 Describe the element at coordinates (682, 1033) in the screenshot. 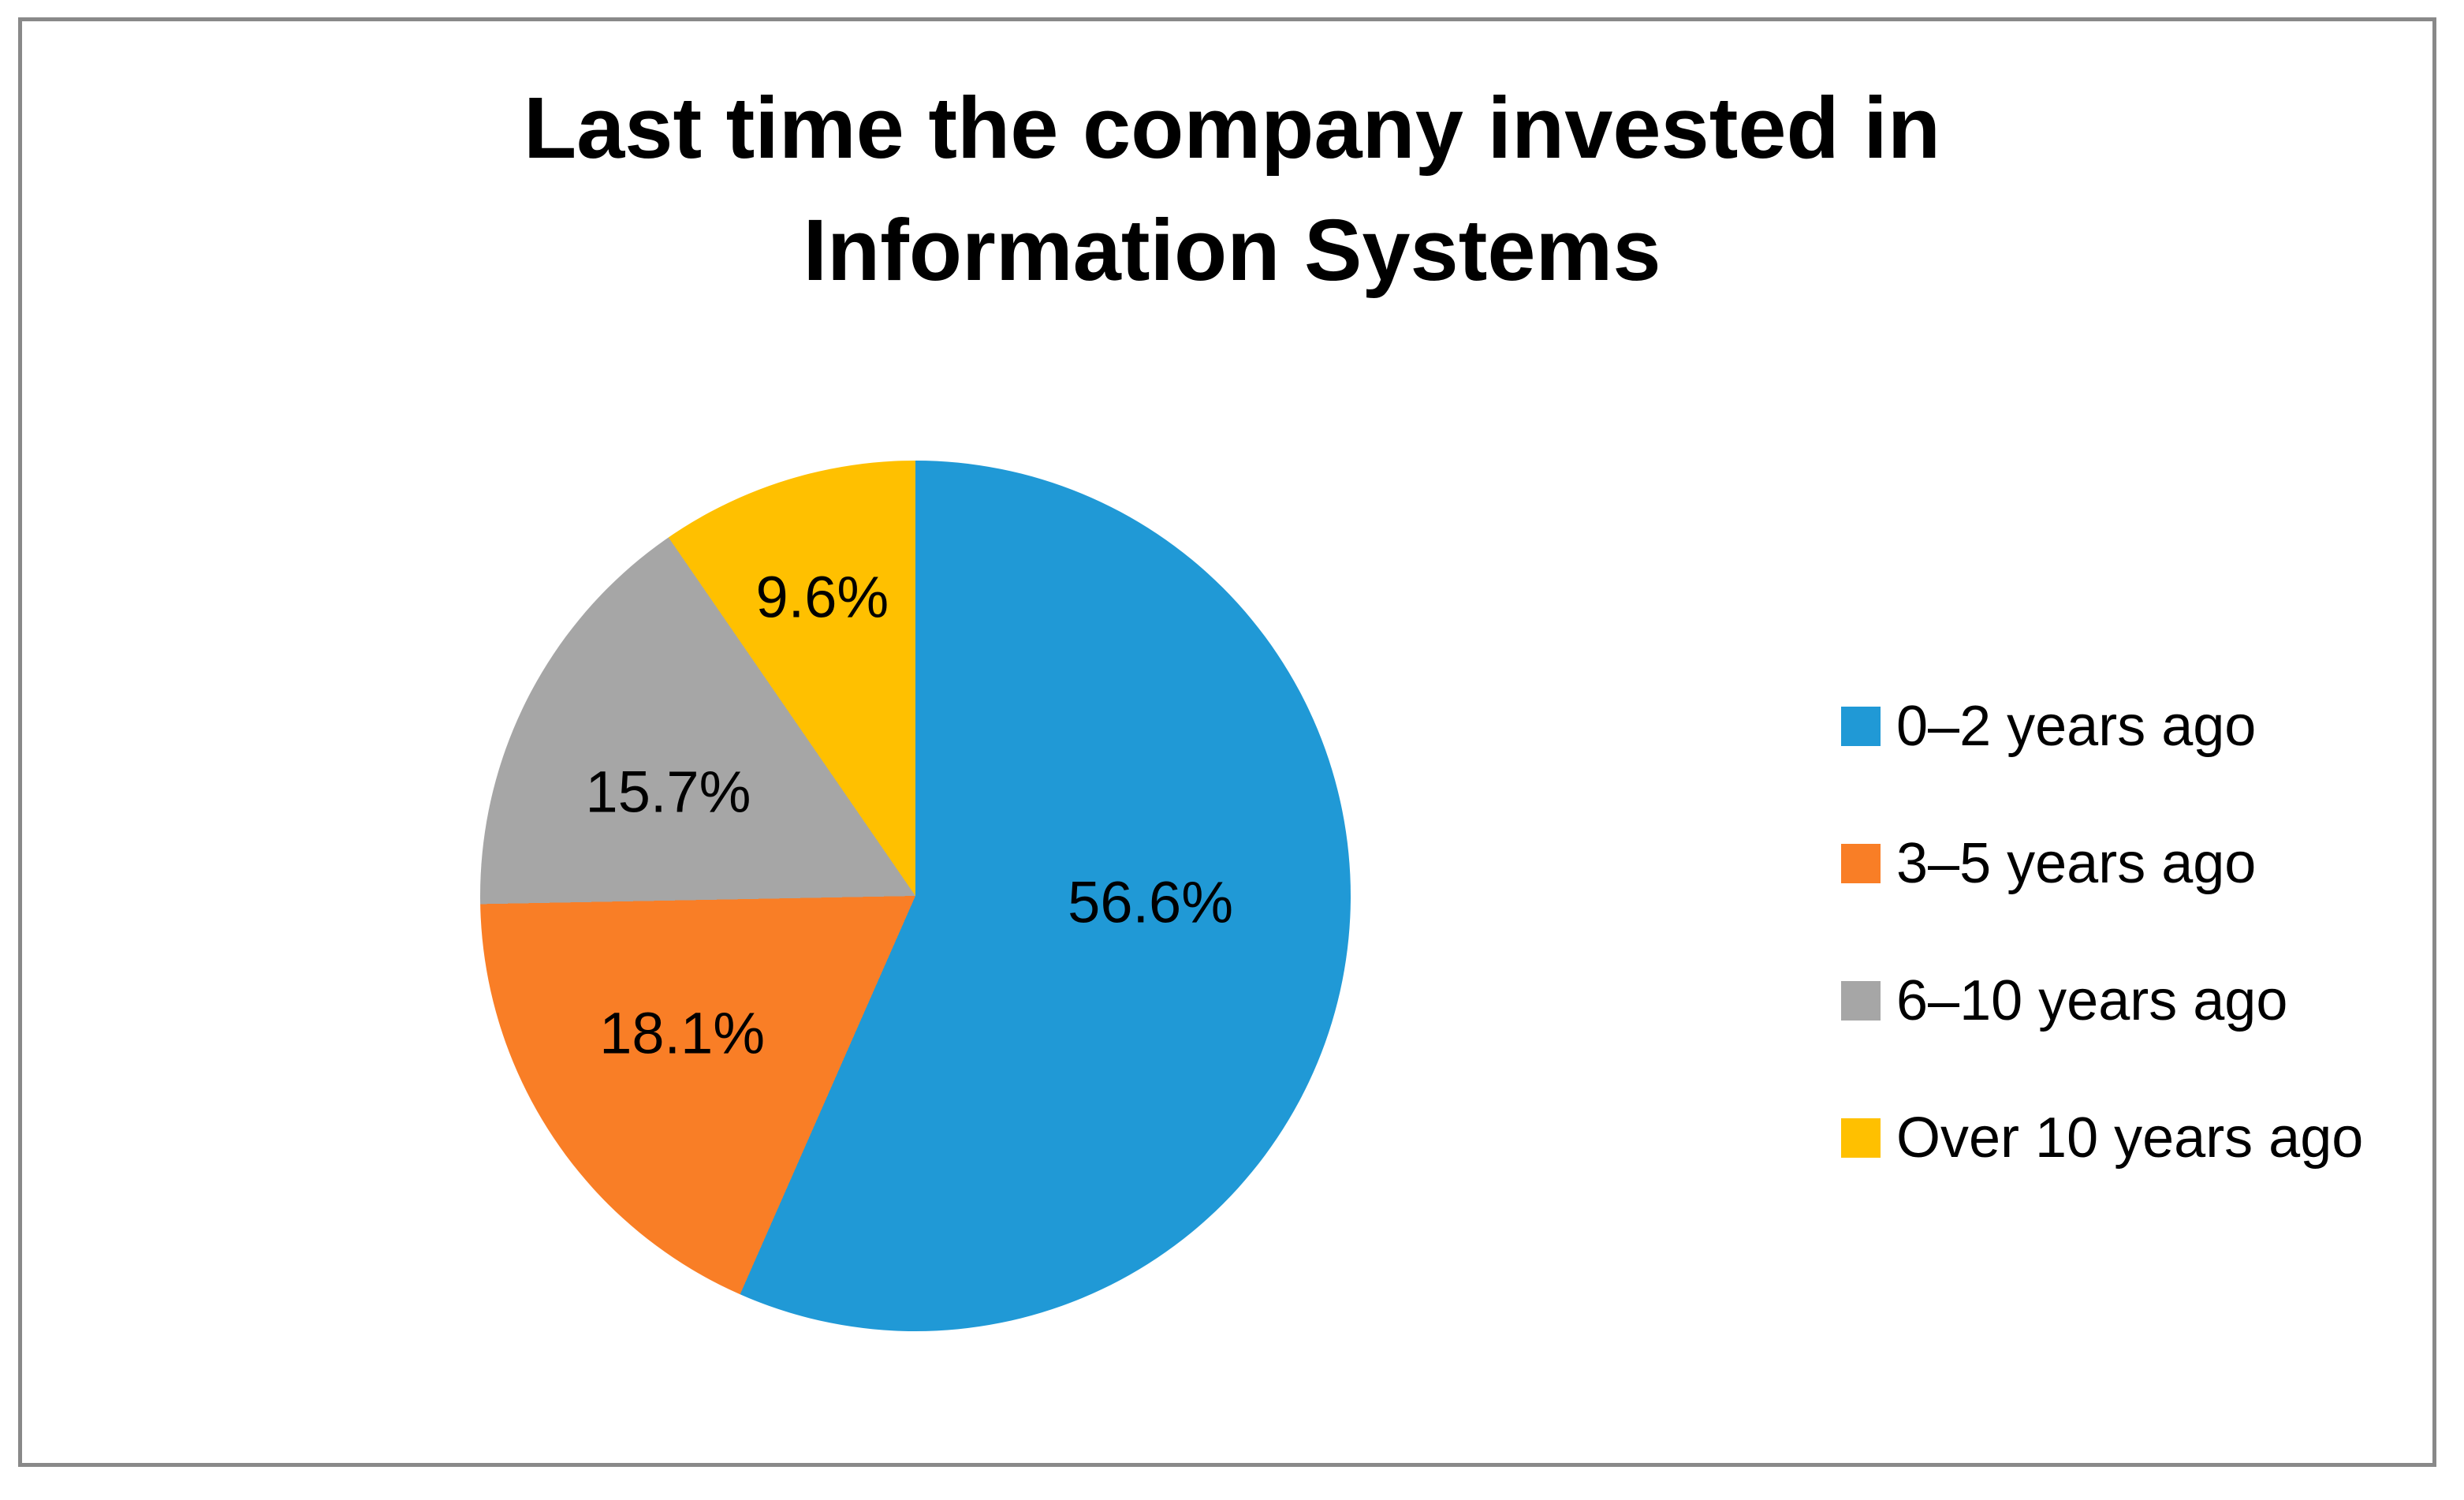

I see `slice-label-3-5-years: 18.1%` at that location.